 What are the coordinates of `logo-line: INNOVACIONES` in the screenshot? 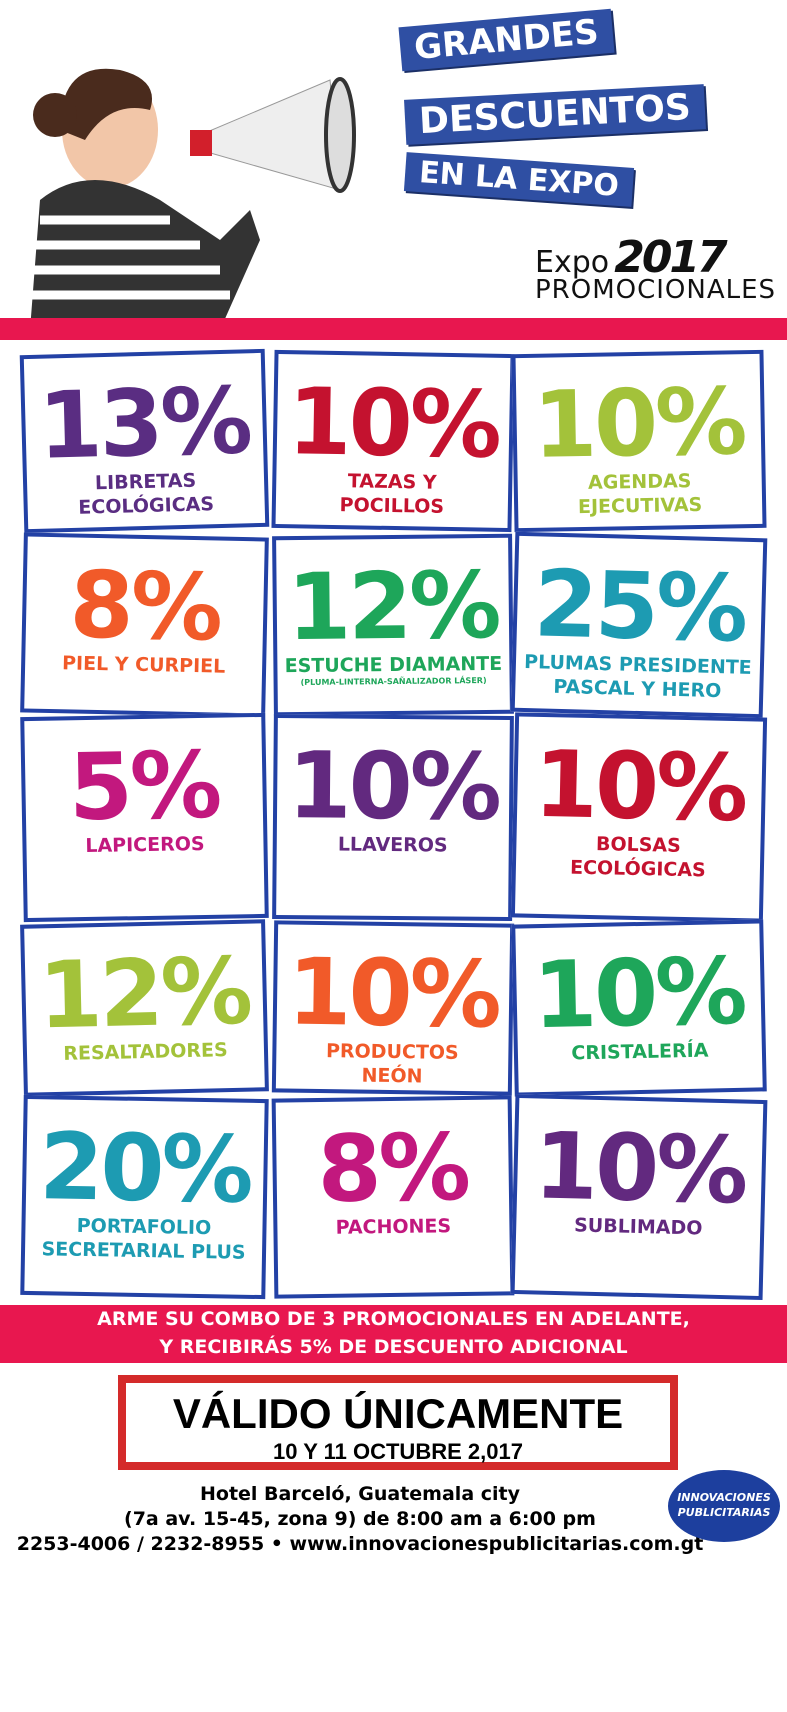 It's located at (724, 1497).